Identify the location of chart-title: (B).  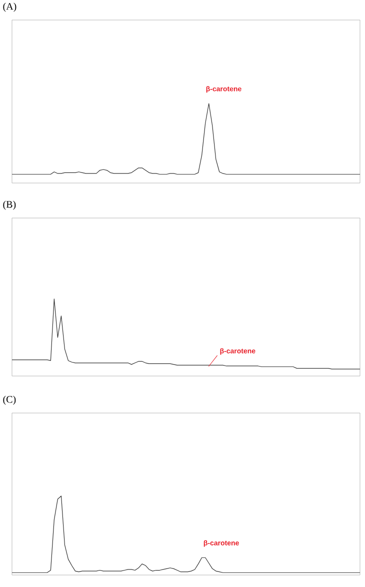
(9, 205).